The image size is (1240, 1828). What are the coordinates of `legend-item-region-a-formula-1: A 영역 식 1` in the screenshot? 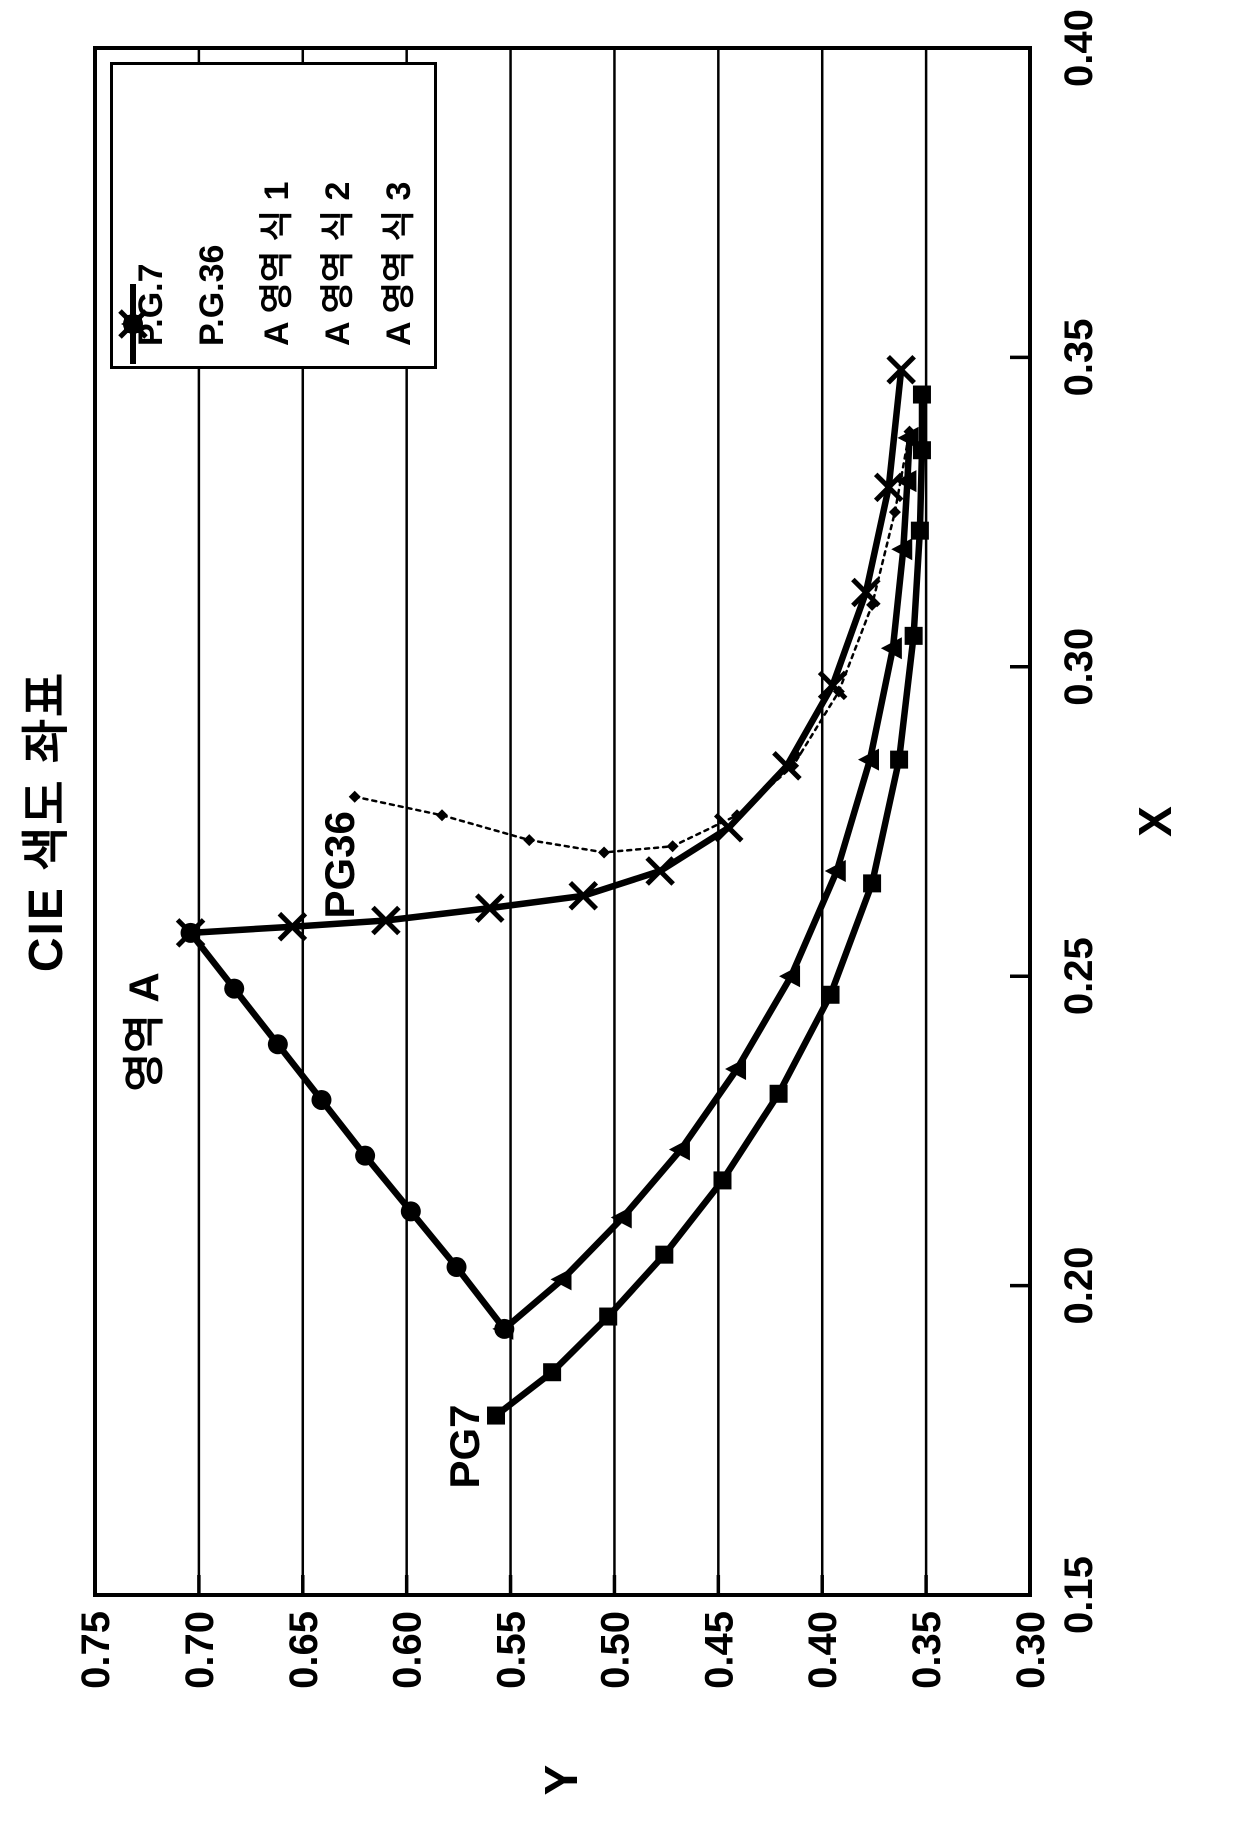 It's located at (212, 214).